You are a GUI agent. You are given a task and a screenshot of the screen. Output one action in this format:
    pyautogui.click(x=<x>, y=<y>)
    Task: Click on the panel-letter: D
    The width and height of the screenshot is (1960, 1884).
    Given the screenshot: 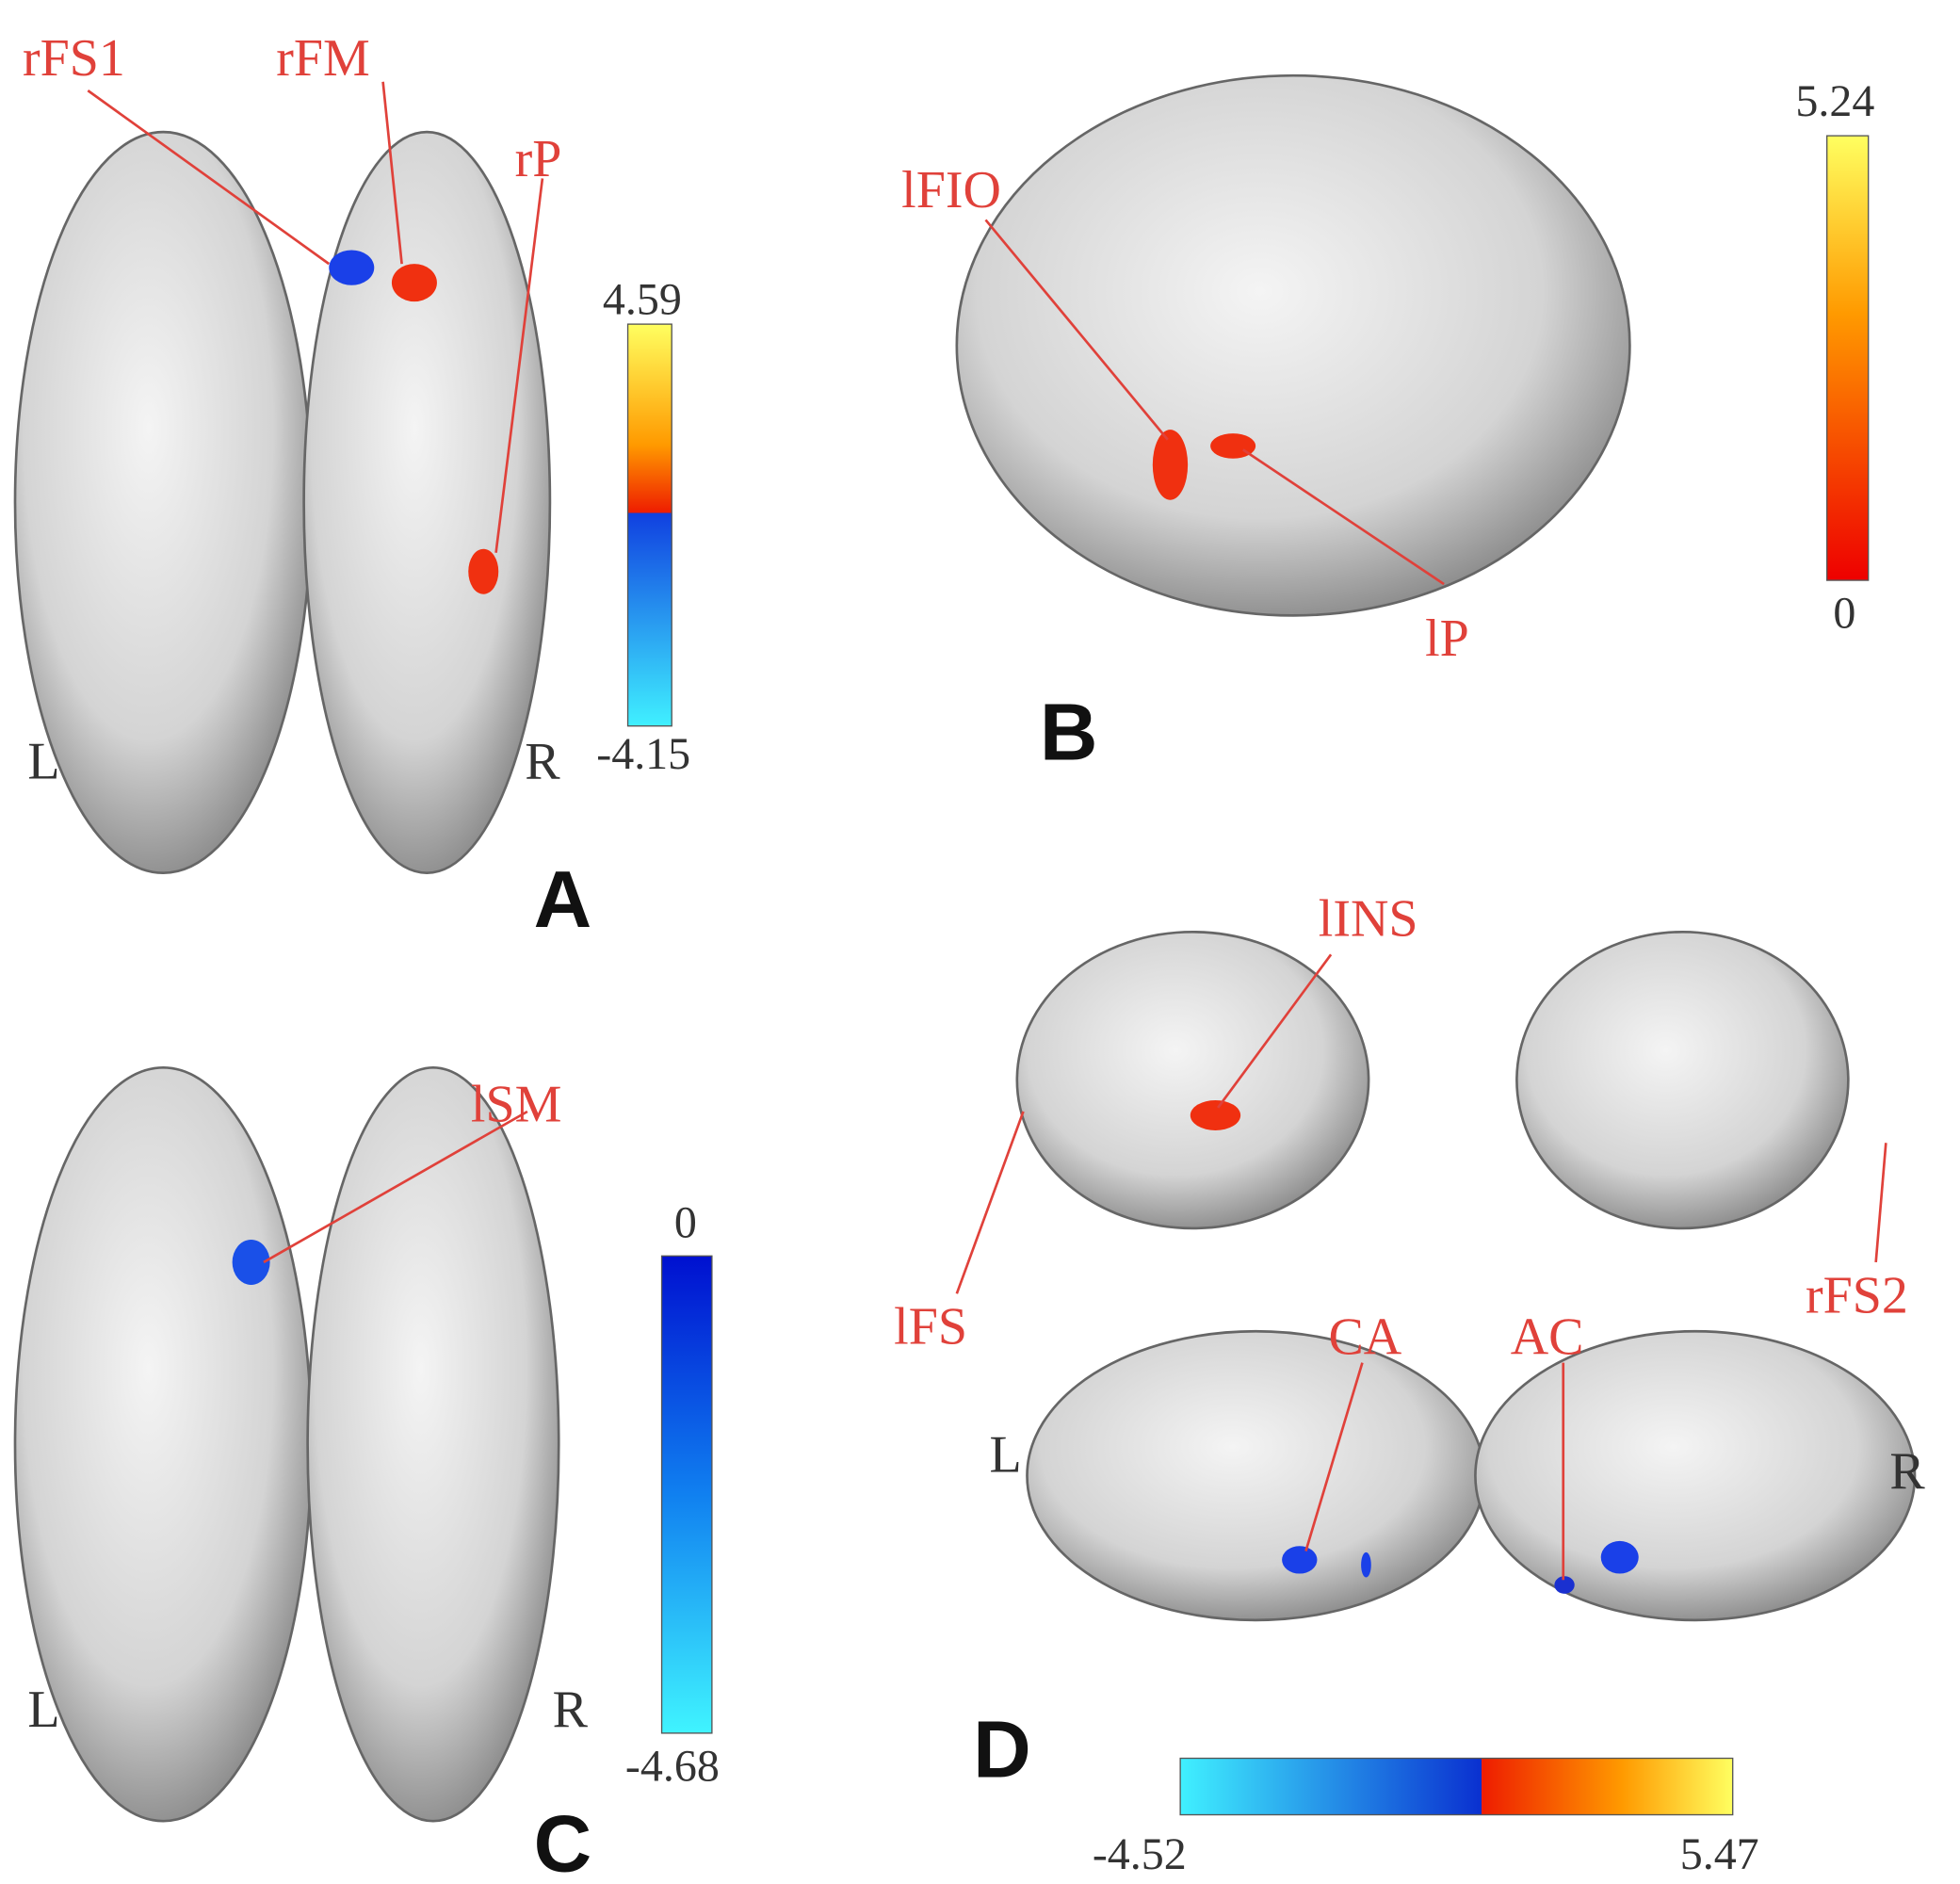 What is the action you would take?
    pyautogui.click(x=1002, y=1750)
    